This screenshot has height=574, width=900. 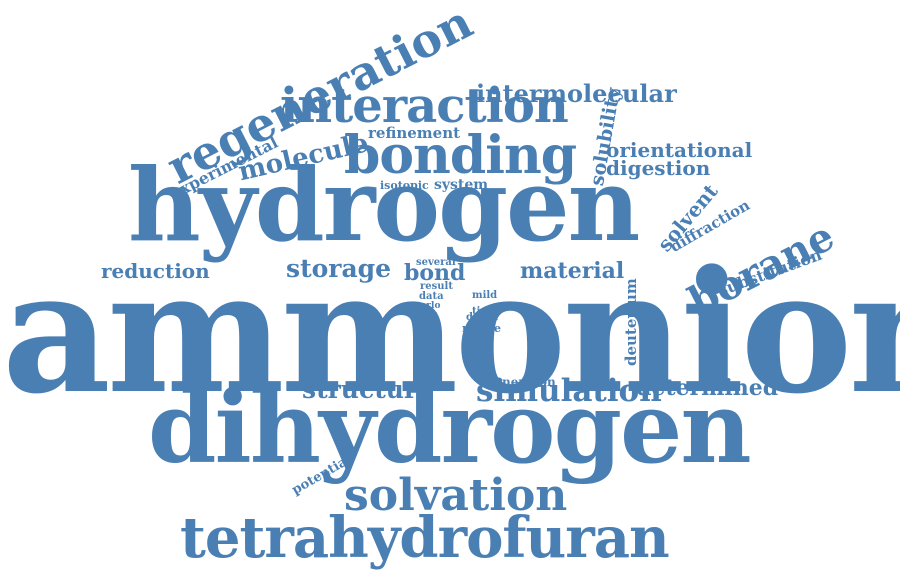 What do you see at coordinates (658, 168) in the screenshot?
I see `word-digestion: digestion` at bounding box center [658, 168].